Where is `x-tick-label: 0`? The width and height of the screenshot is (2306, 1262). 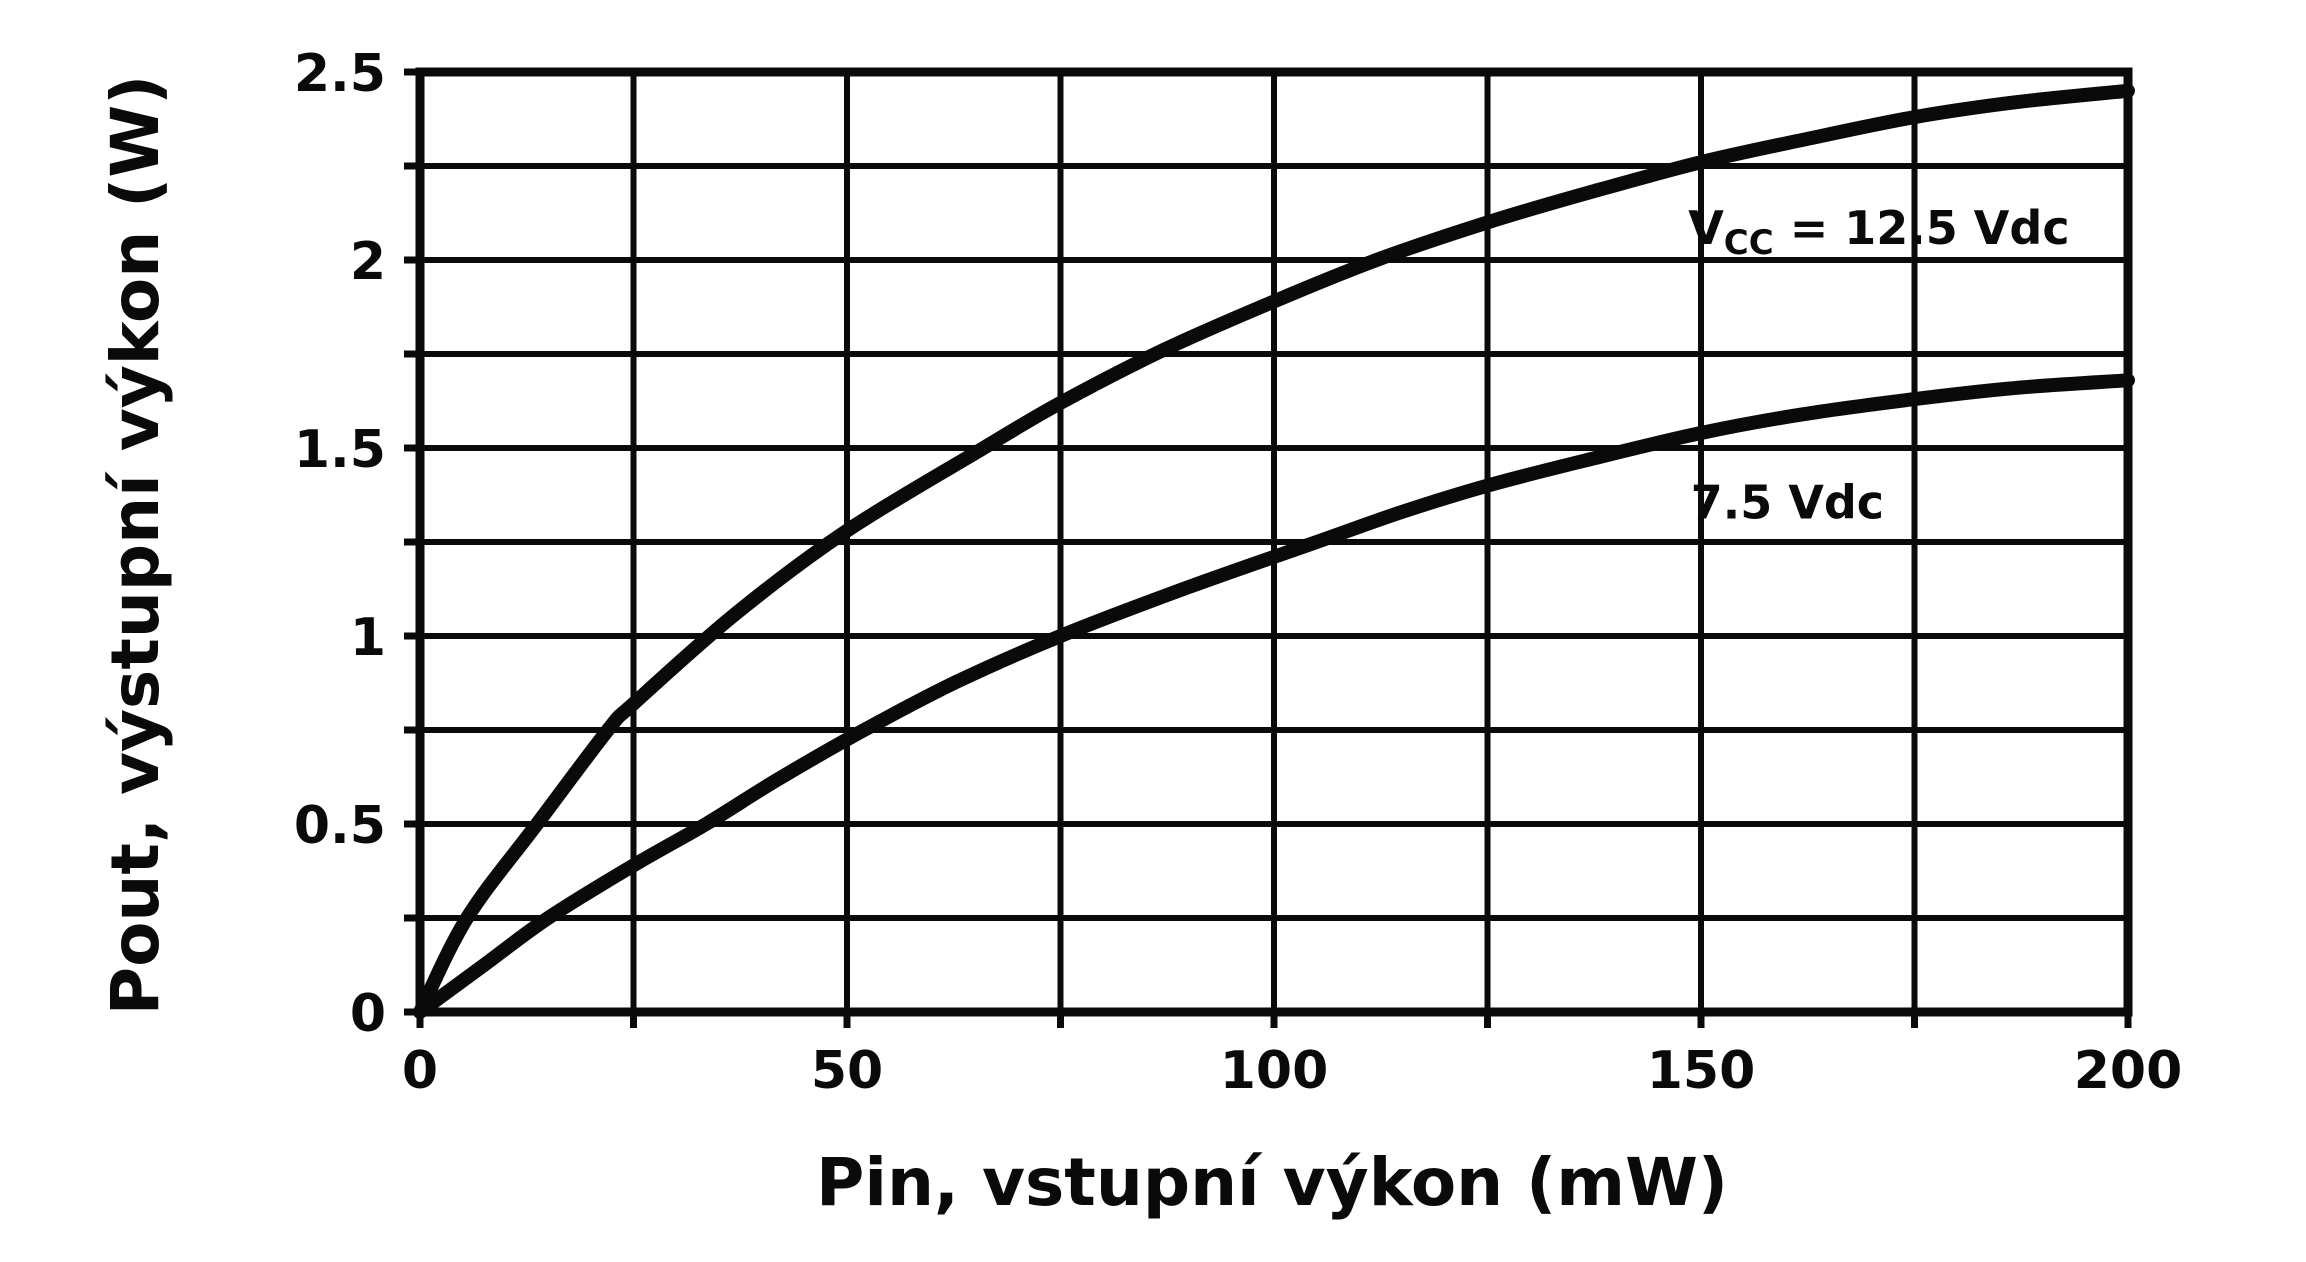 x-tick-label: 0 is located at coordinates (420, 1071).